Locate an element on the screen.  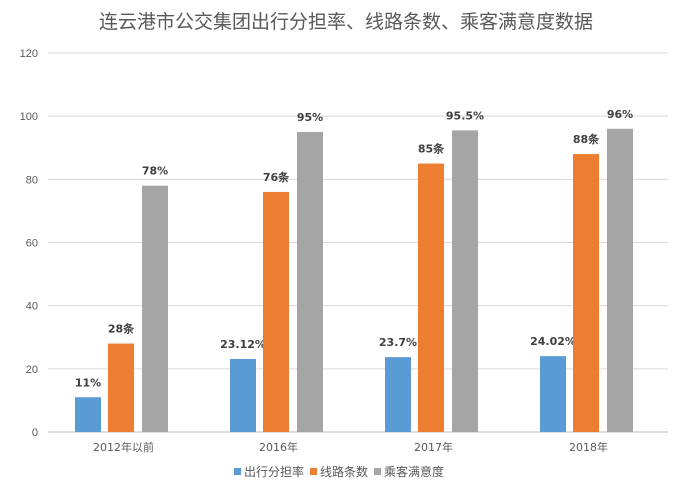
y-tick-label: 120 is located at coordinates (29, 54).